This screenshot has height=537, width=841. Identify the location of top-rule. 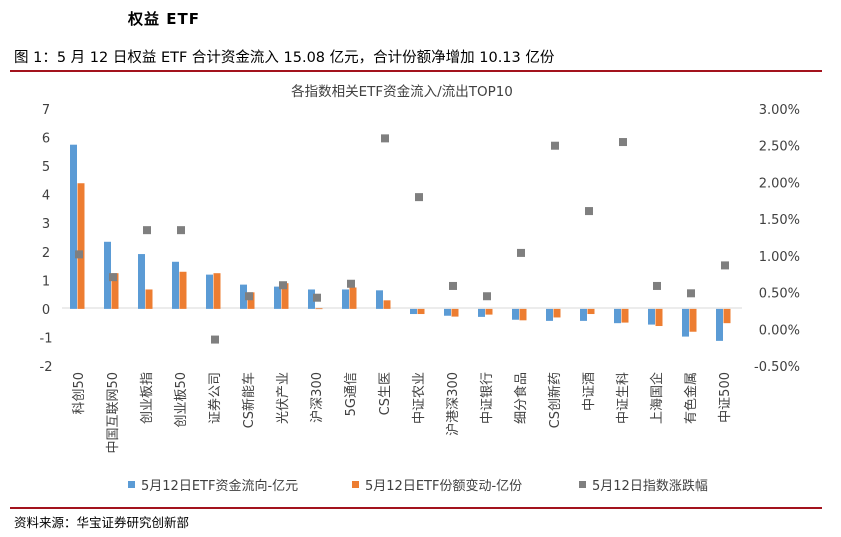
(416, 71).